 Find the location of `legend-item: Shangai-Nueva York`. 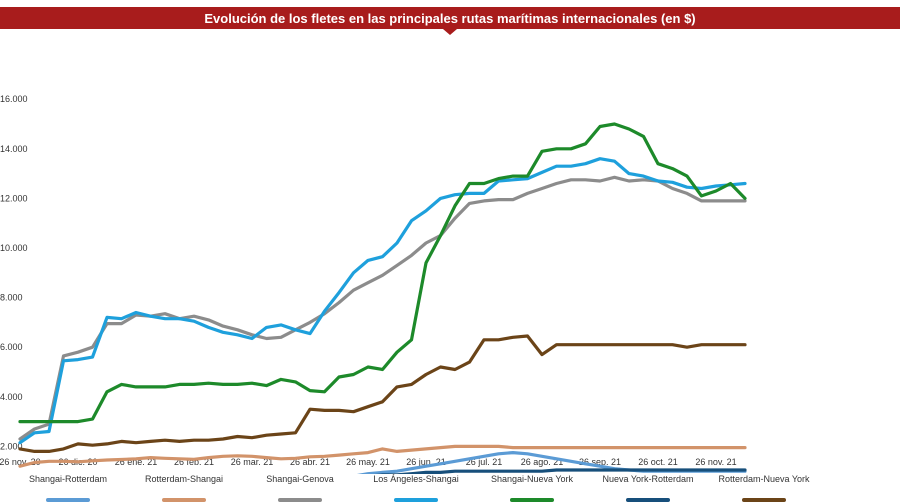

legend-item: Shangai-Nueva York is located at coordinates (532, 488).